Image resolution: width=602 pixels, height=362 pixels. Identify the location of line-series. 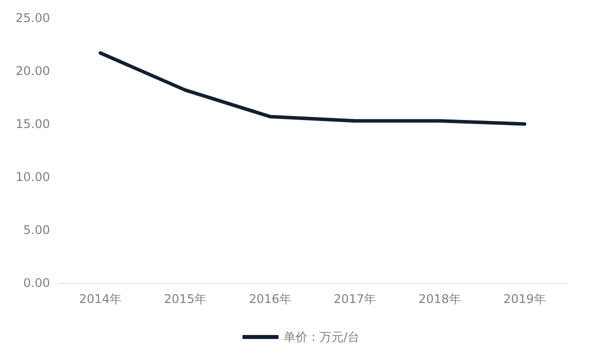
(312, 88).